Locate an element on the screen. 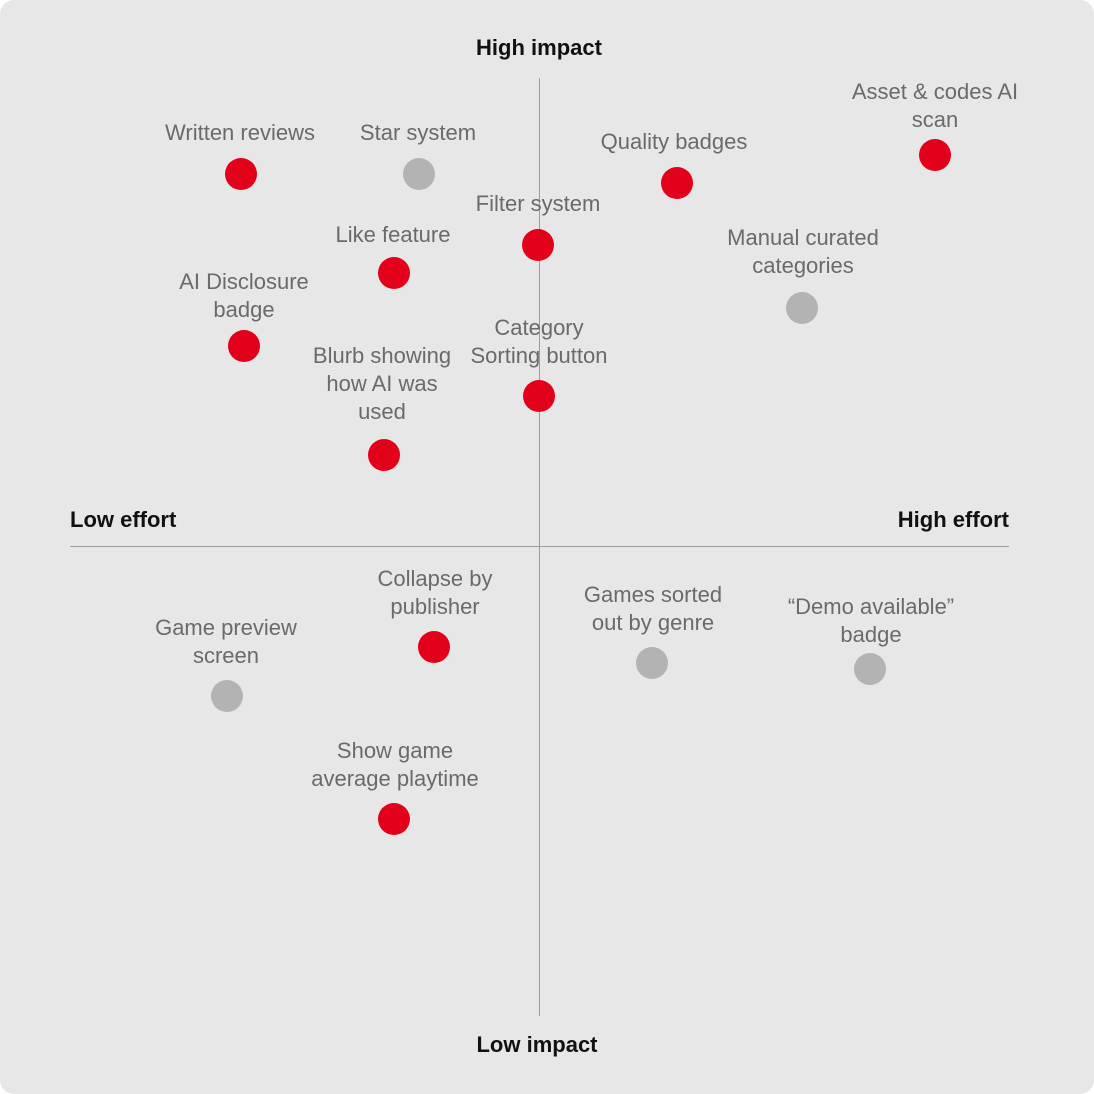 This screenshot has height=1094, width=1094. axis-label-low-impact: Low impact is located at coordinates (537, 1044).